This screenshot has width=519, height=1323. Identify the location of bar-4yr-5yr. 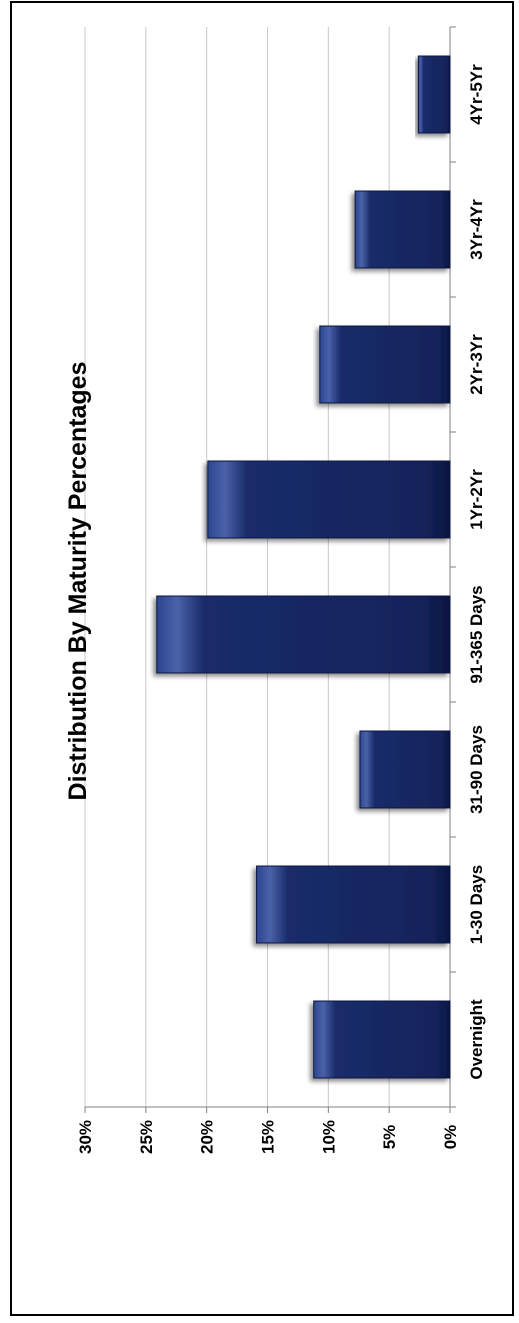
(434, 94).